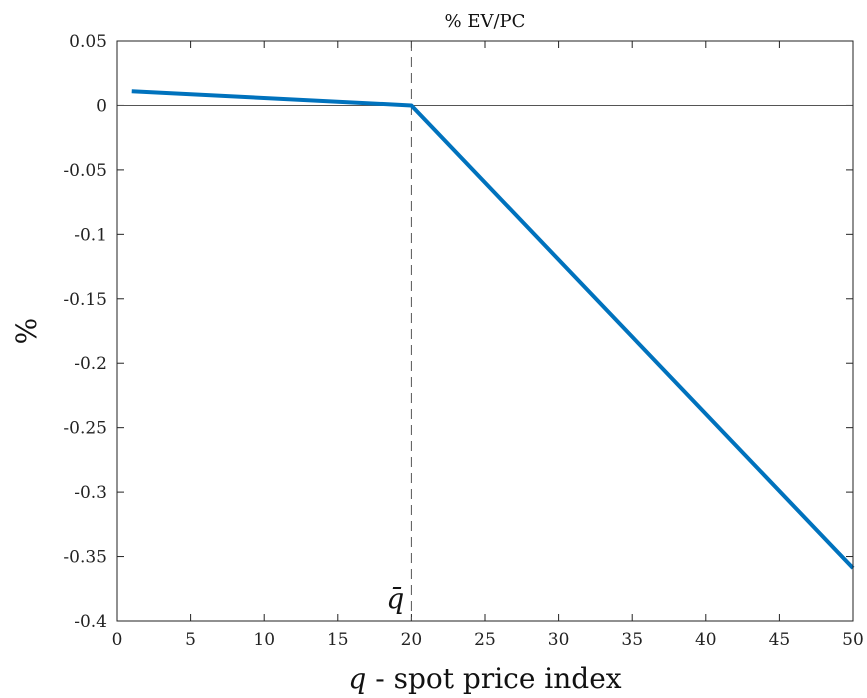 Image resolution: width=867 pixels, height=698 pixels. What do you see at coordinates (101, 106) in the screenshot?
I see `y-tick-label: 0` at bounding box center [101, 106].